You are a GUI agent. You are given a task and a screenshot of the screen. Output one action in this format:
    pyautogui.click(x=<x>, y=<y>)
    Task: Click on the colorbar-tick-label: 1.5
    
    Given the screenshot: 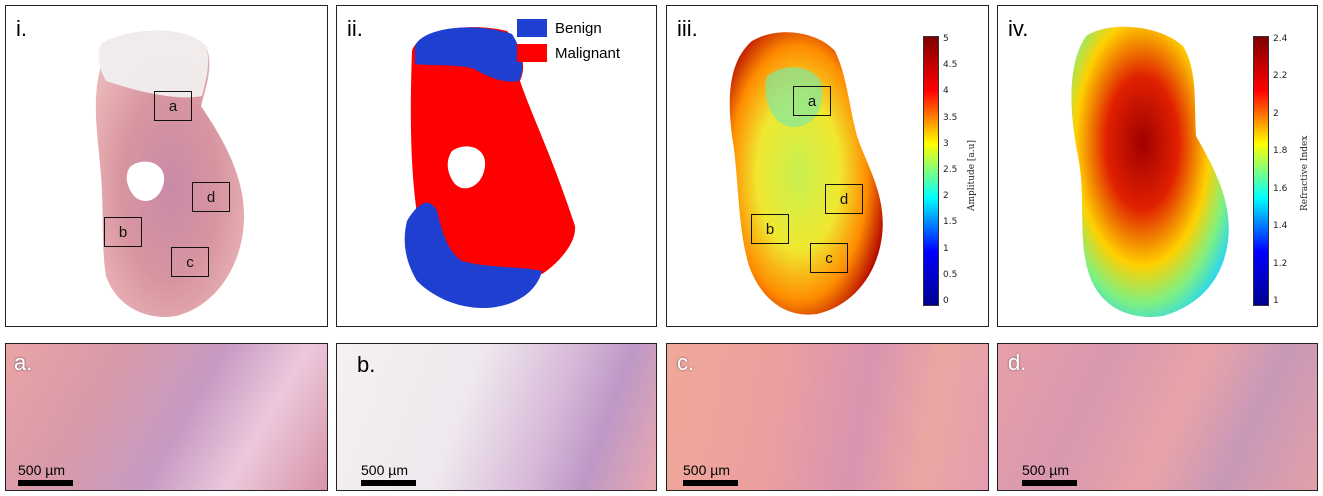 What is the action you would take?
    pyautogui.click(x=950, y=222)
    